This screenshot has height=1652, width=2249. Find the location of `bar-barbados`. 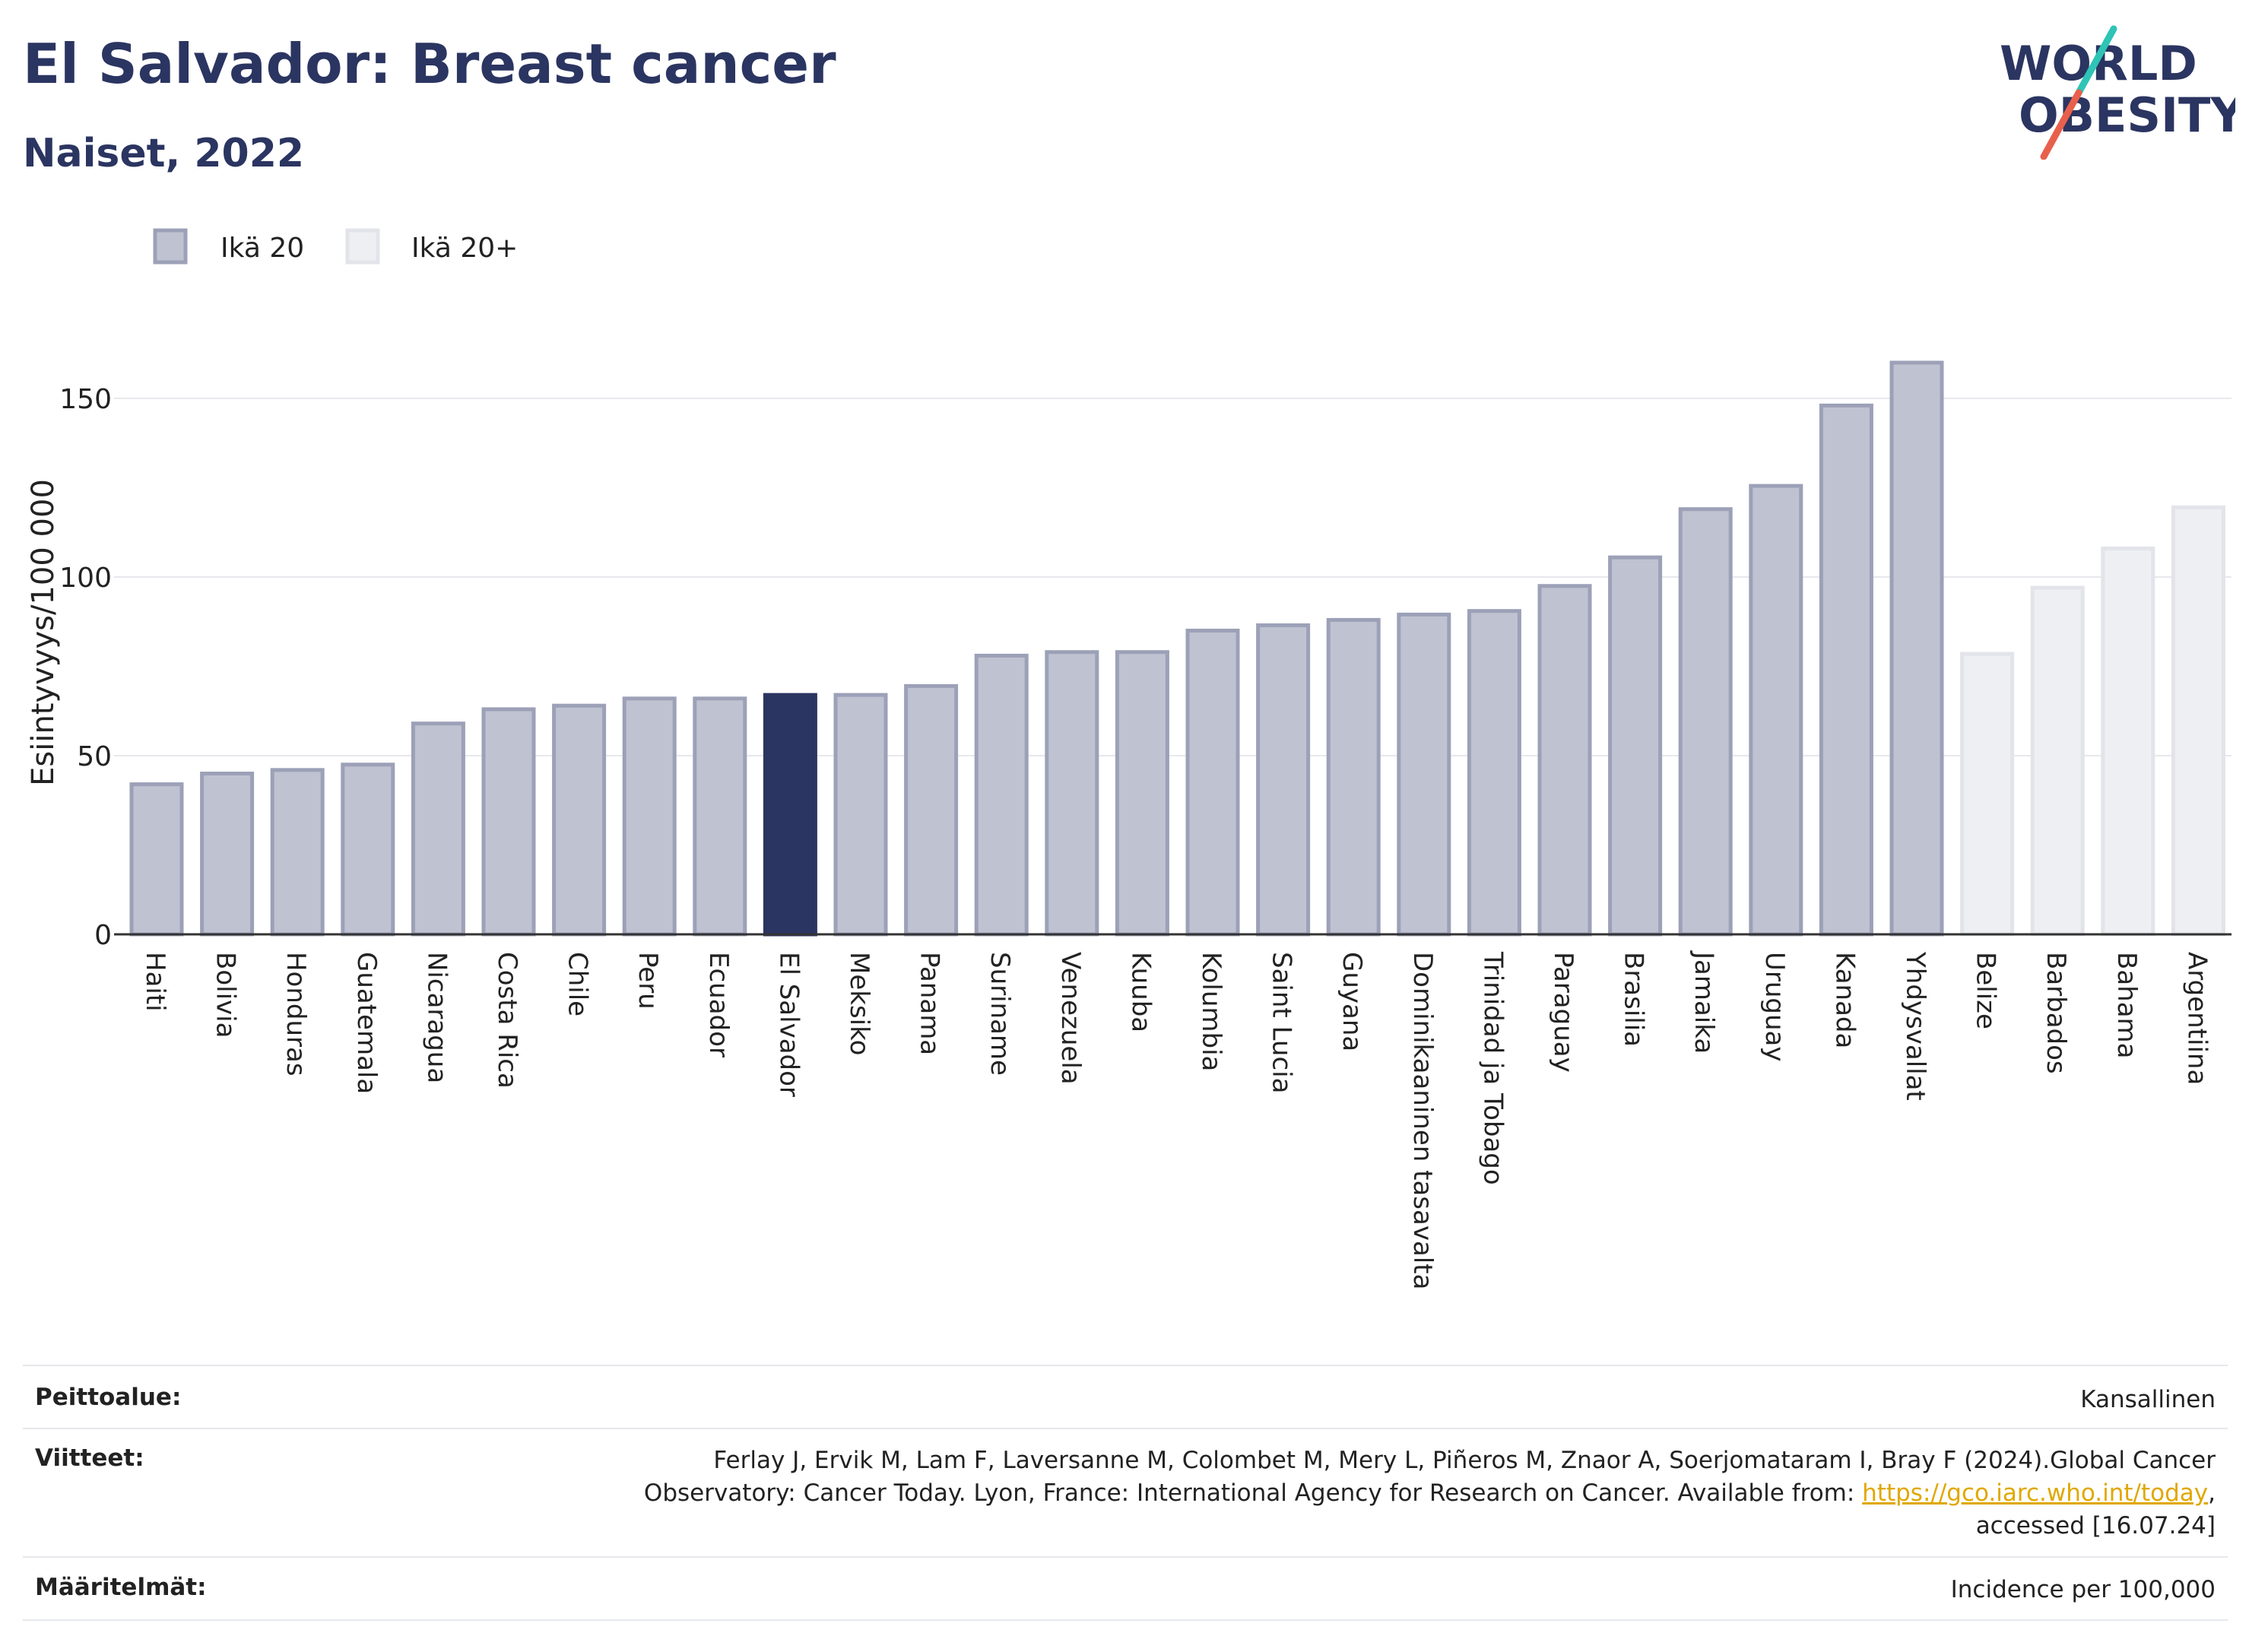

bar-barbados is located at coordinates (2057, 761).